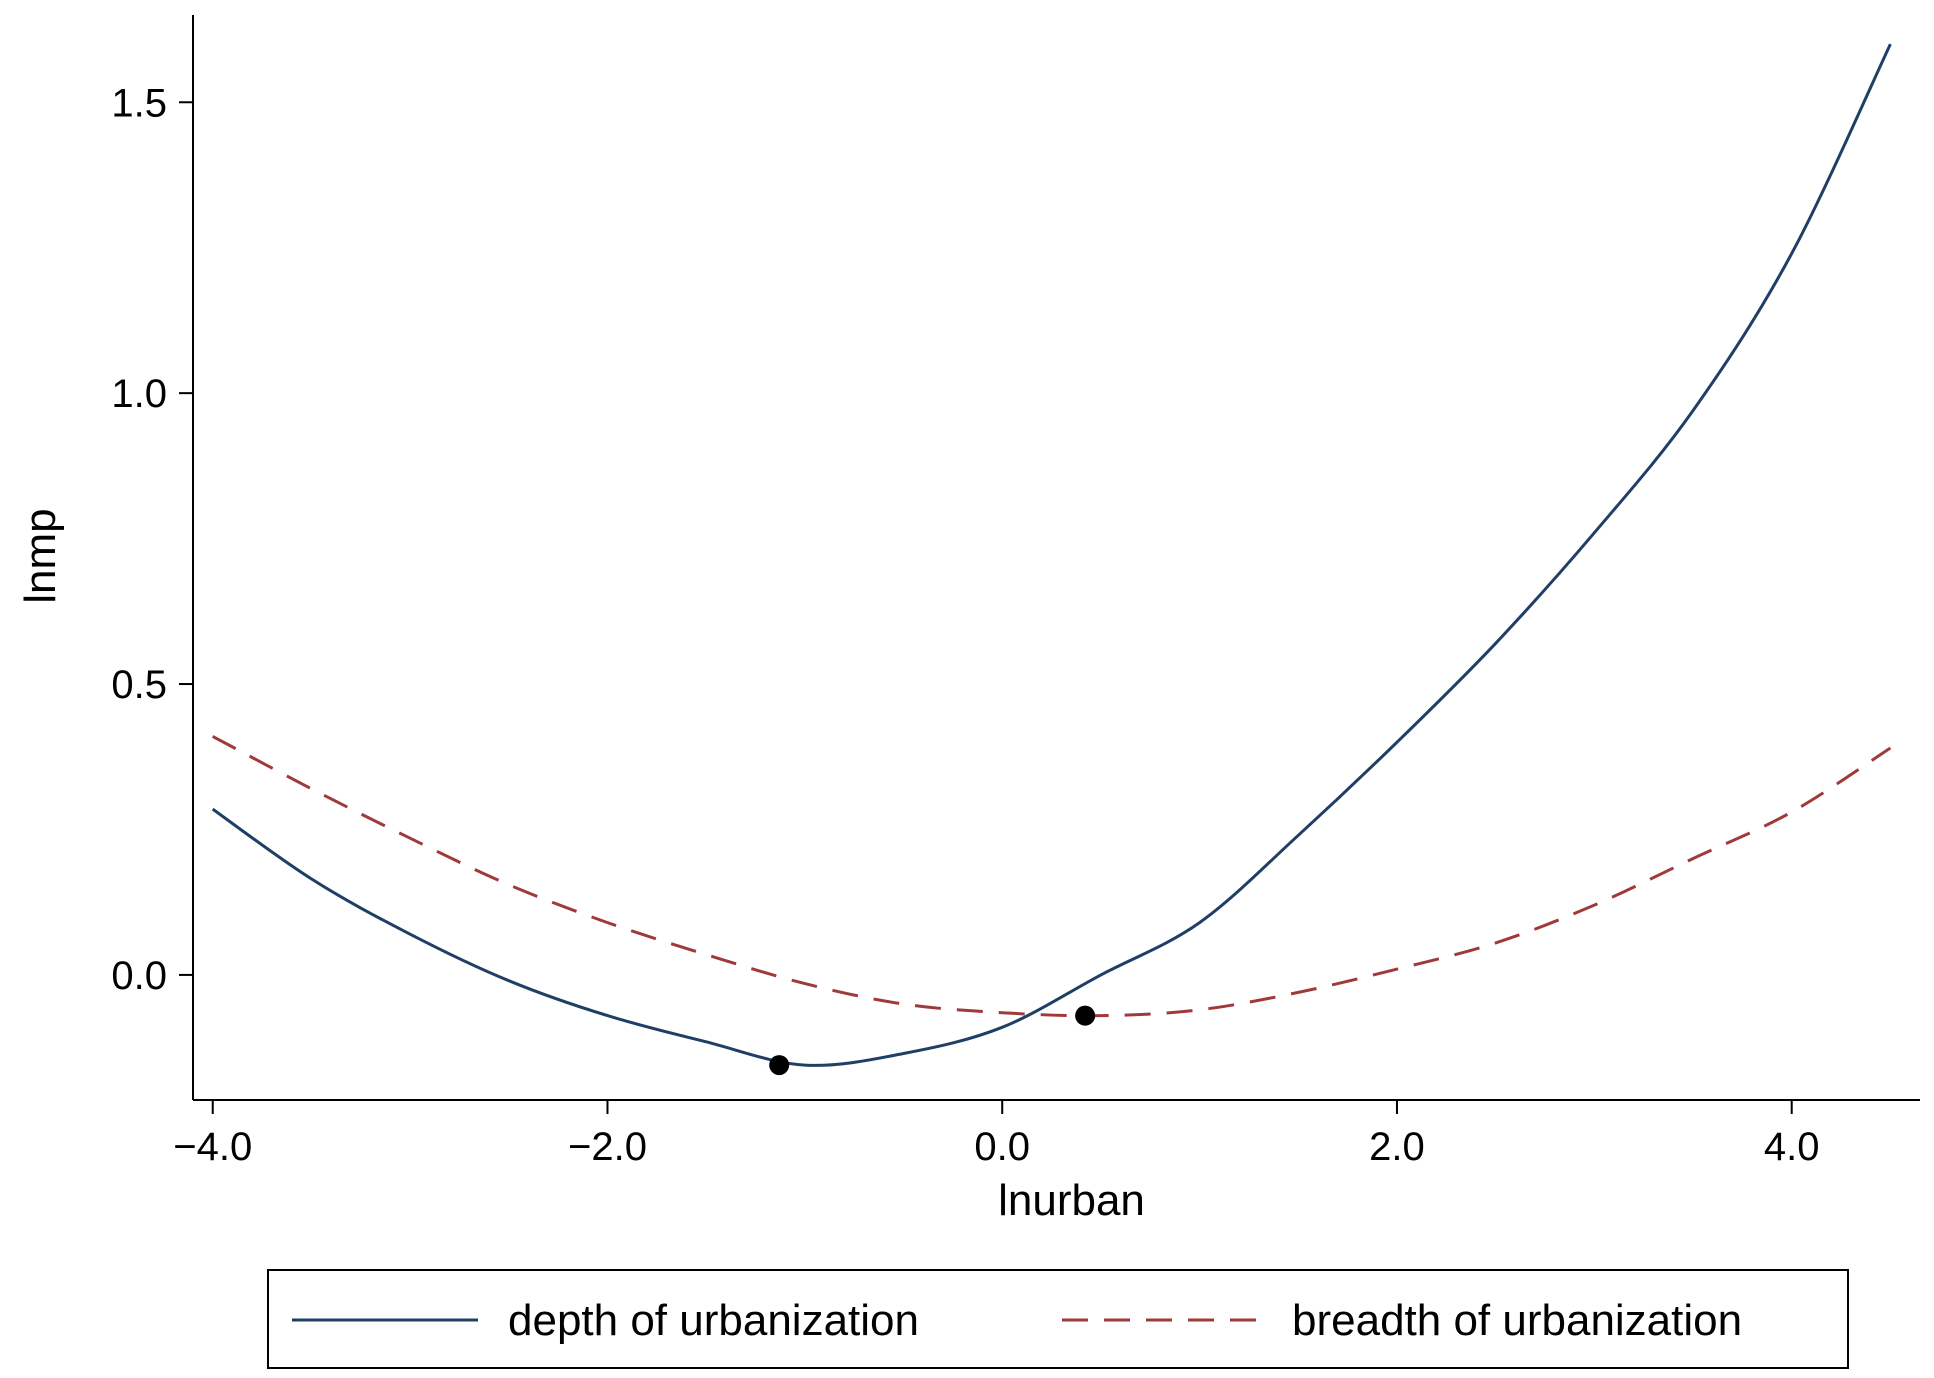 This screenshot has width=1934, height=1378. What do you see at coordinates (139, 976) in the screenshot?
I see `y-tick-label: 0.0` at bounding box center [139, 976].